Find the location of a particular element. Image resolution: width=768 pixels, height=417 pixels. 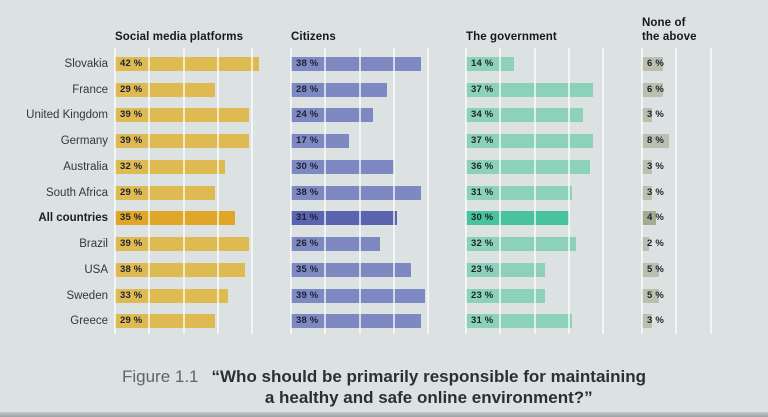

series-header-1: Social media platforms is located at coordinates (179, 36).